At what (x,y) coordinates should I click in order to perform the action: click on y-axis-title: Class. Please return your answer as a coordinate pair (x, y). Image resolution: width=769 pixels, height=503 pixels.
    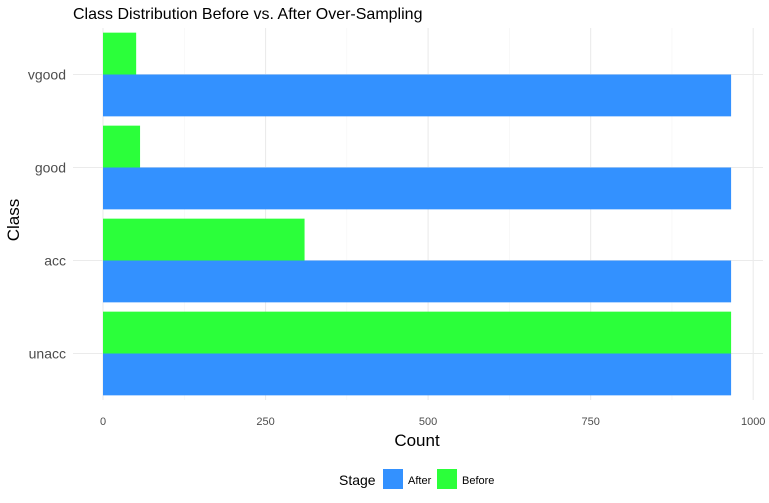
    Looking at the image, I should click on (13, 220).